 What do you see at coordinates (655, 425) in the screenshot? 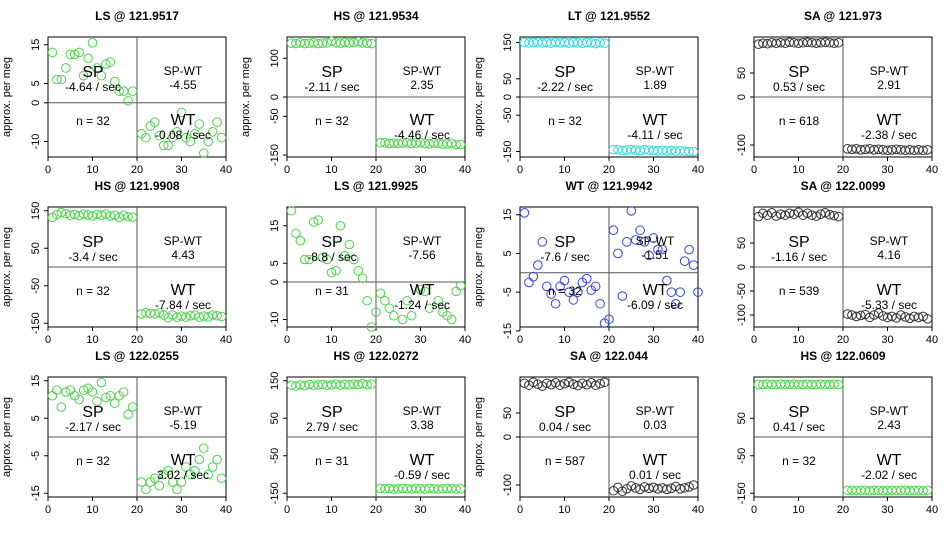
I see `label-sp-wt-value: 0.03` at bounding box center [655, 425].